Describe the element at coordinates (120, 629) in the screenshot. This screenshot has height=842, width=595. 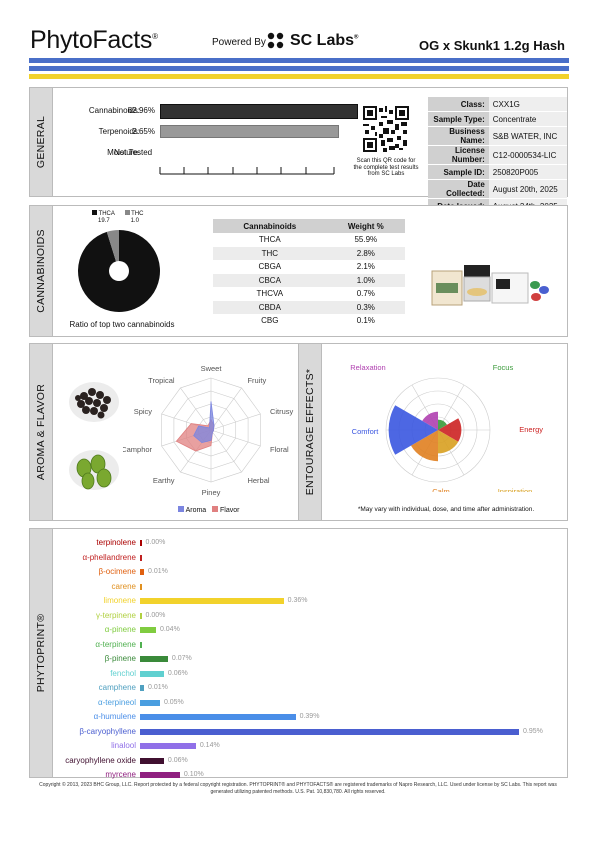
I see `terpene-label: α-pinene` at that location.